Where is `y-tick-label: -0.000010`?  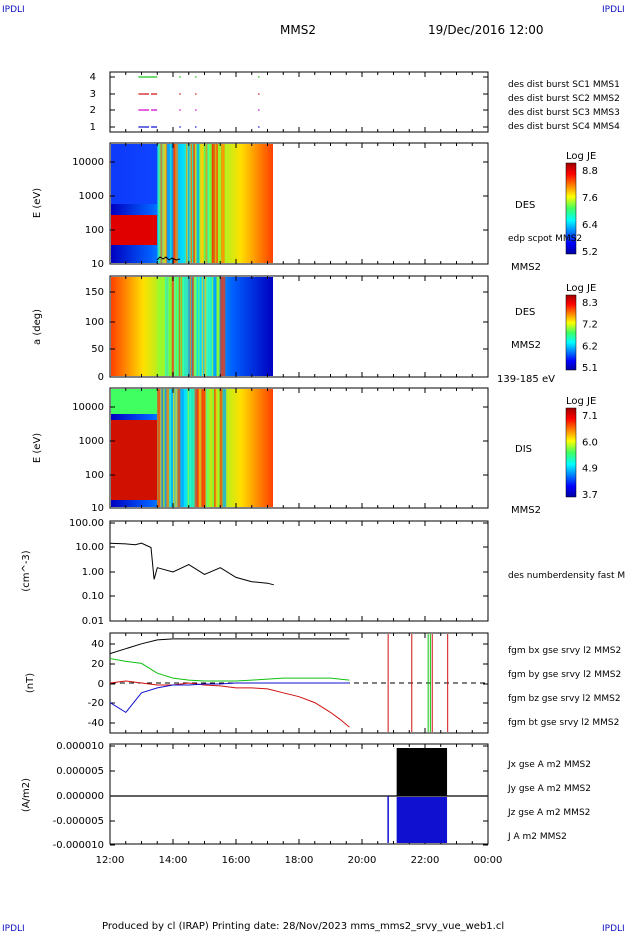 y-tick-label: -0.000010 is located at coordinates (78, 845).